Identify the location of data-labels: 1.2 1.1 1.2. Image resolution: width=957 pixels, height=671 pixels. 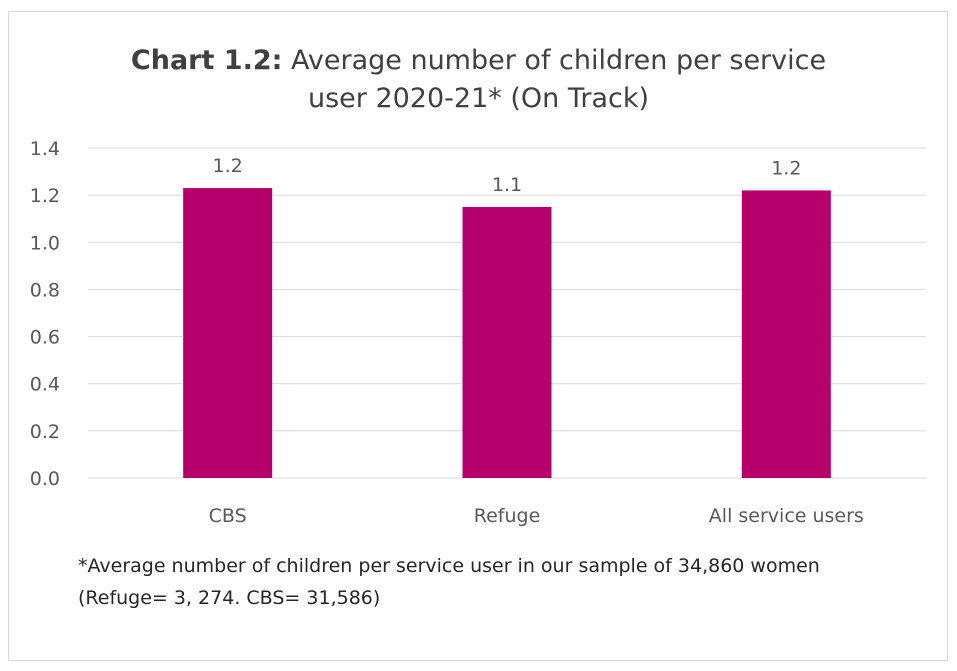
(507, 175).